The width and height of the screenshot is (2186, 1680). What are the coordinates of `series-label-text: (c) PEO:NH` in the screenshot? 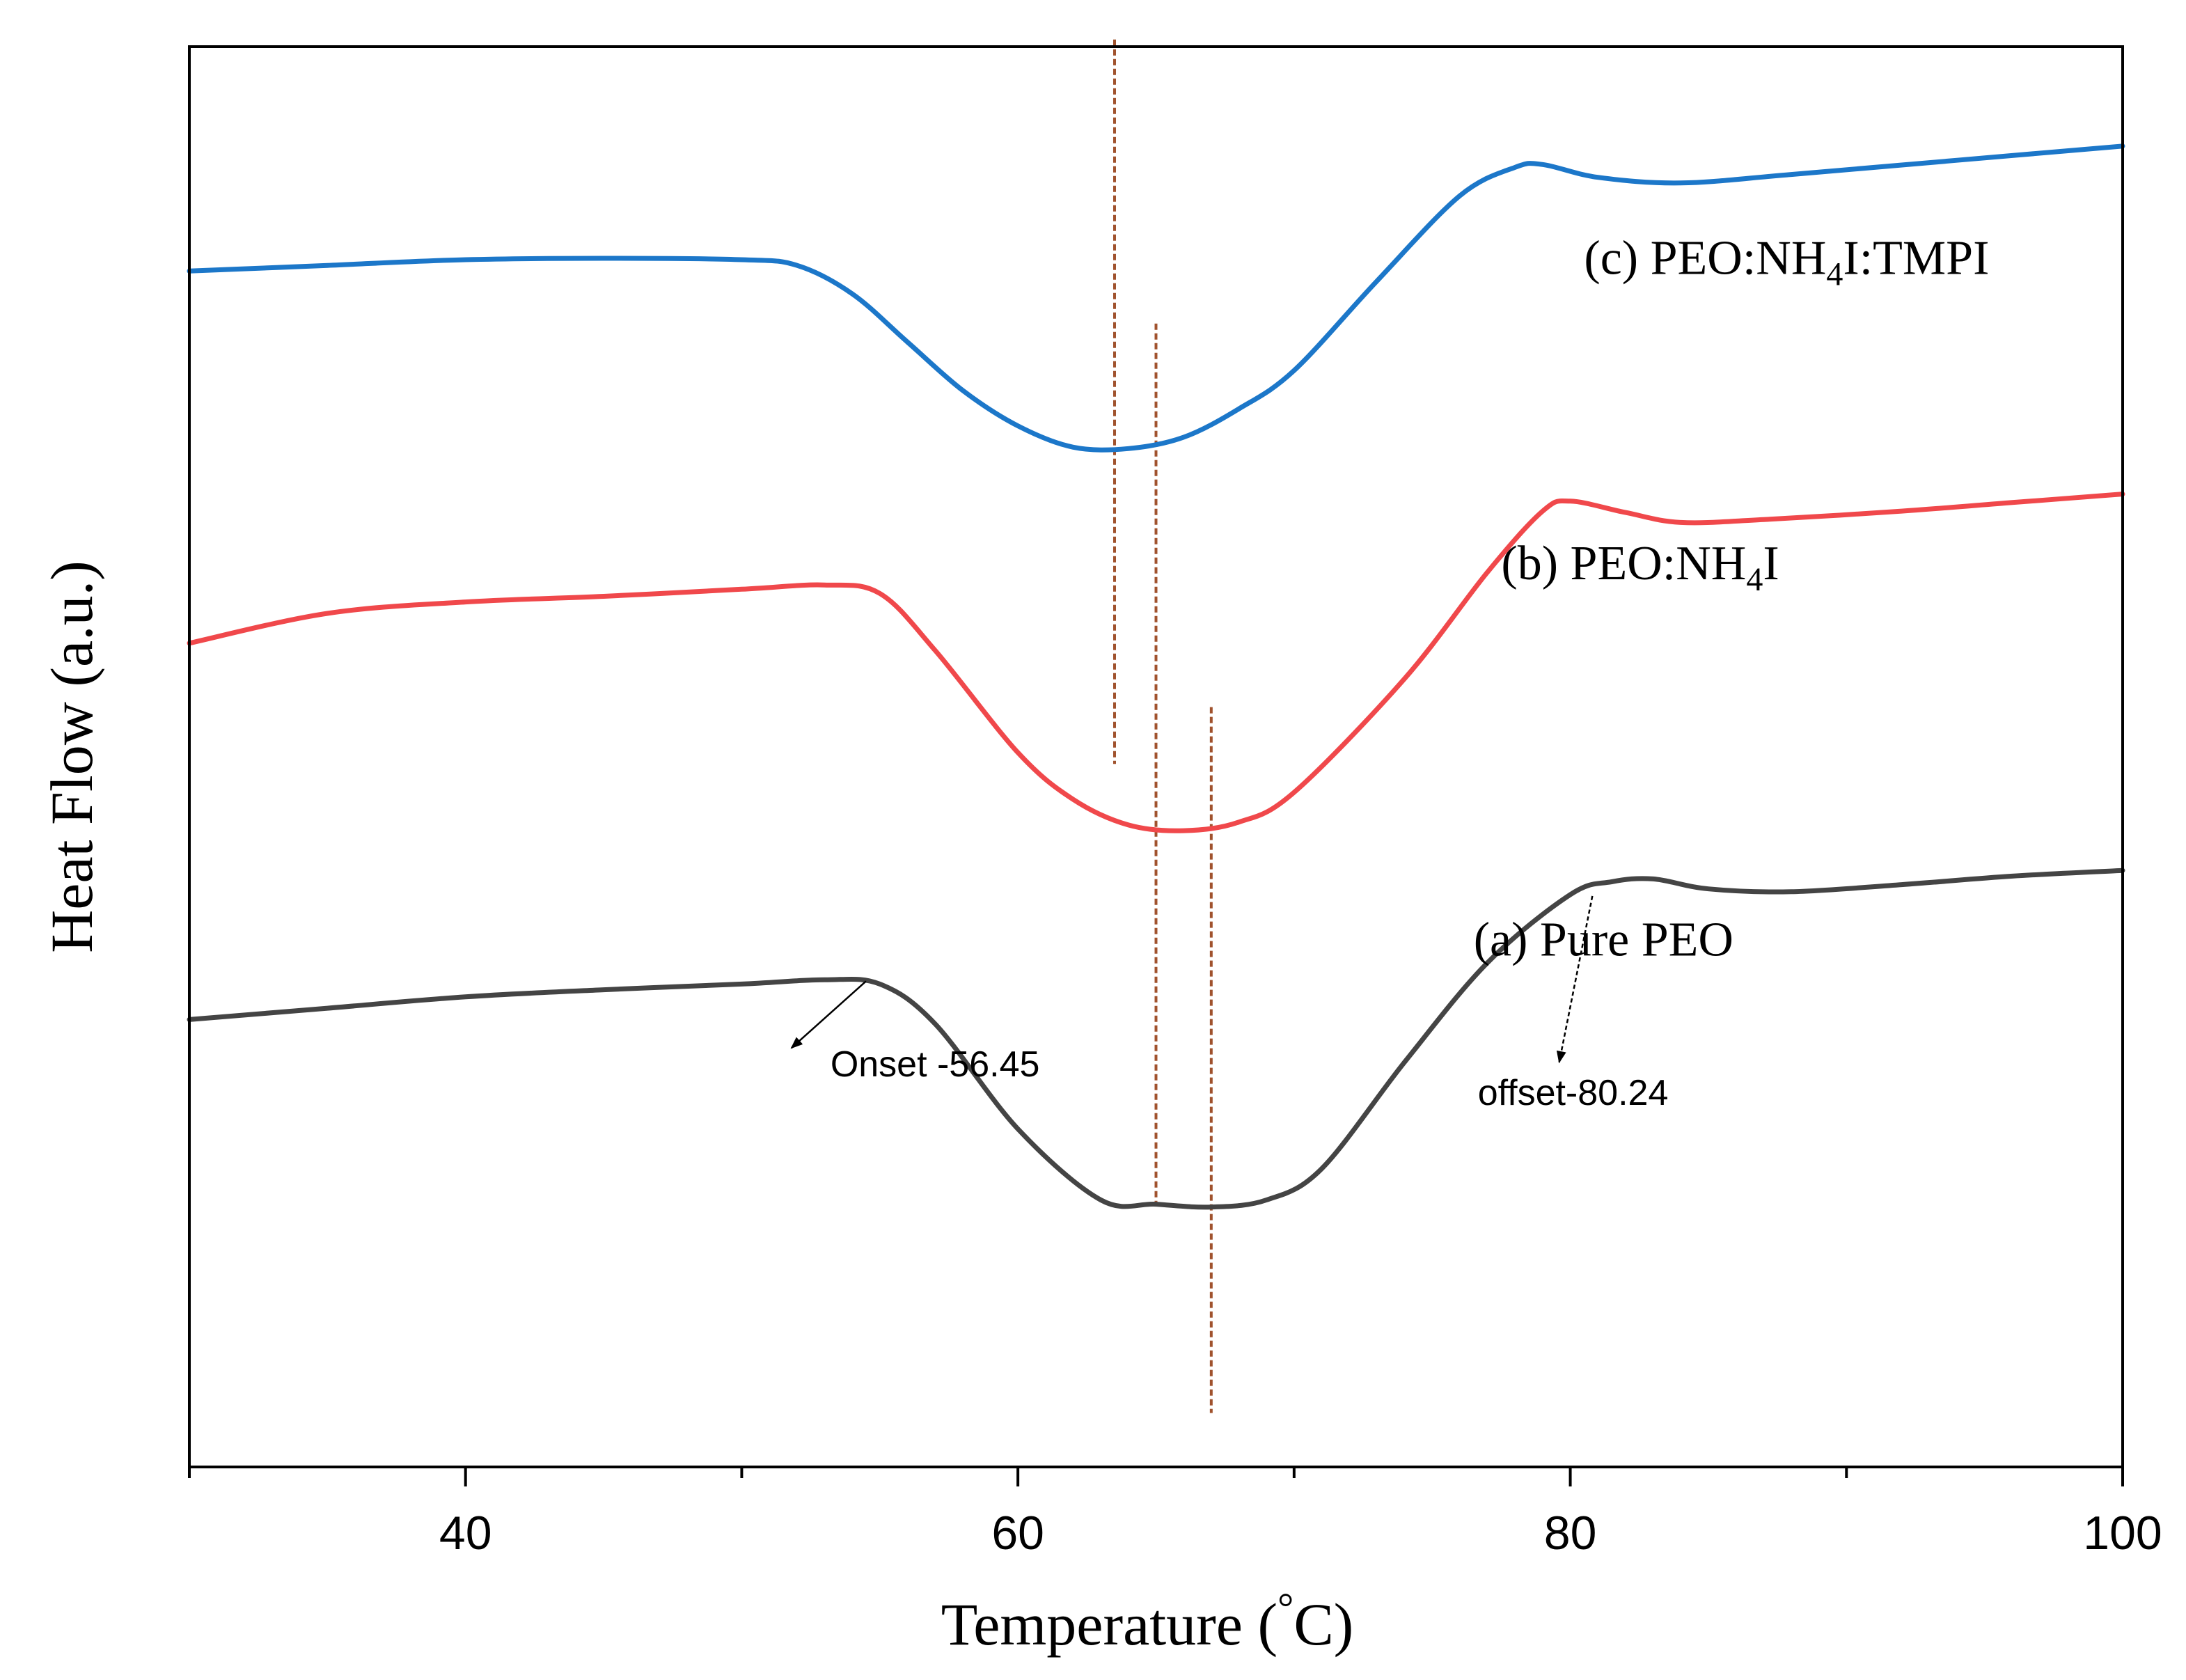 It's located at (1705, 258).